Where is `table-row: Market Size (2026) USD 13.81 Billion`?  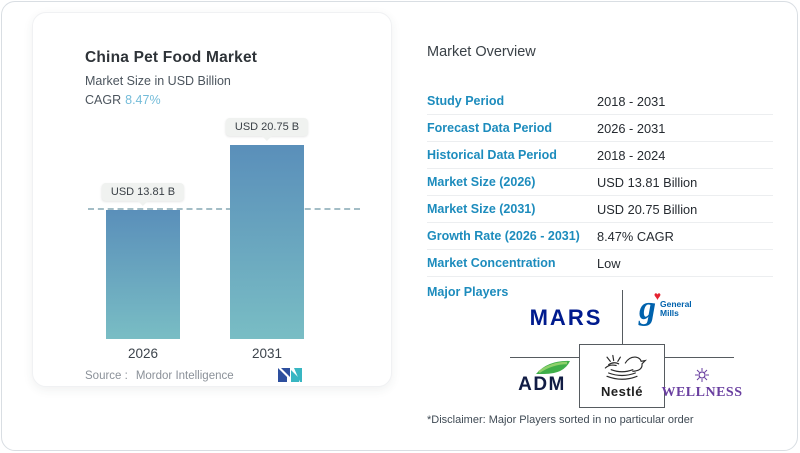 table-row: Market Size (2026) USD 13.81 Billion is located at coordinates (600, 182).